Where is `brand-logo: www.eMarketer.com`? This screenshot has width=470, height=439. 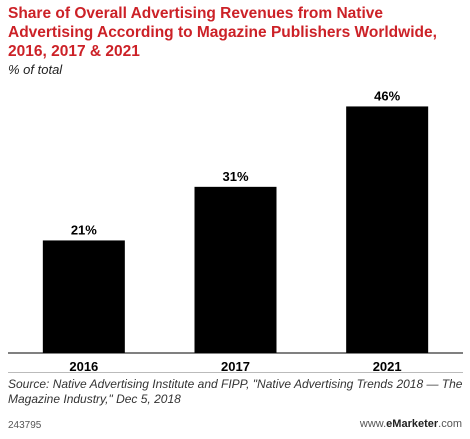 brand-logo: www.eMarketer.com is located at coordinates (410, 424).